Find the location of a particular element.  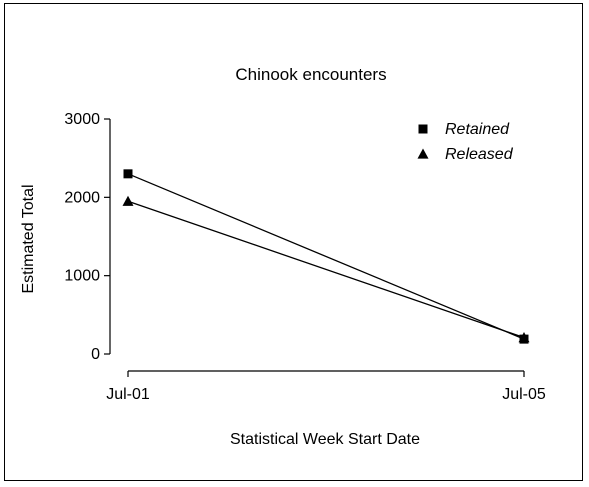

legend-marker-retained is located at coordinates (423, 129).